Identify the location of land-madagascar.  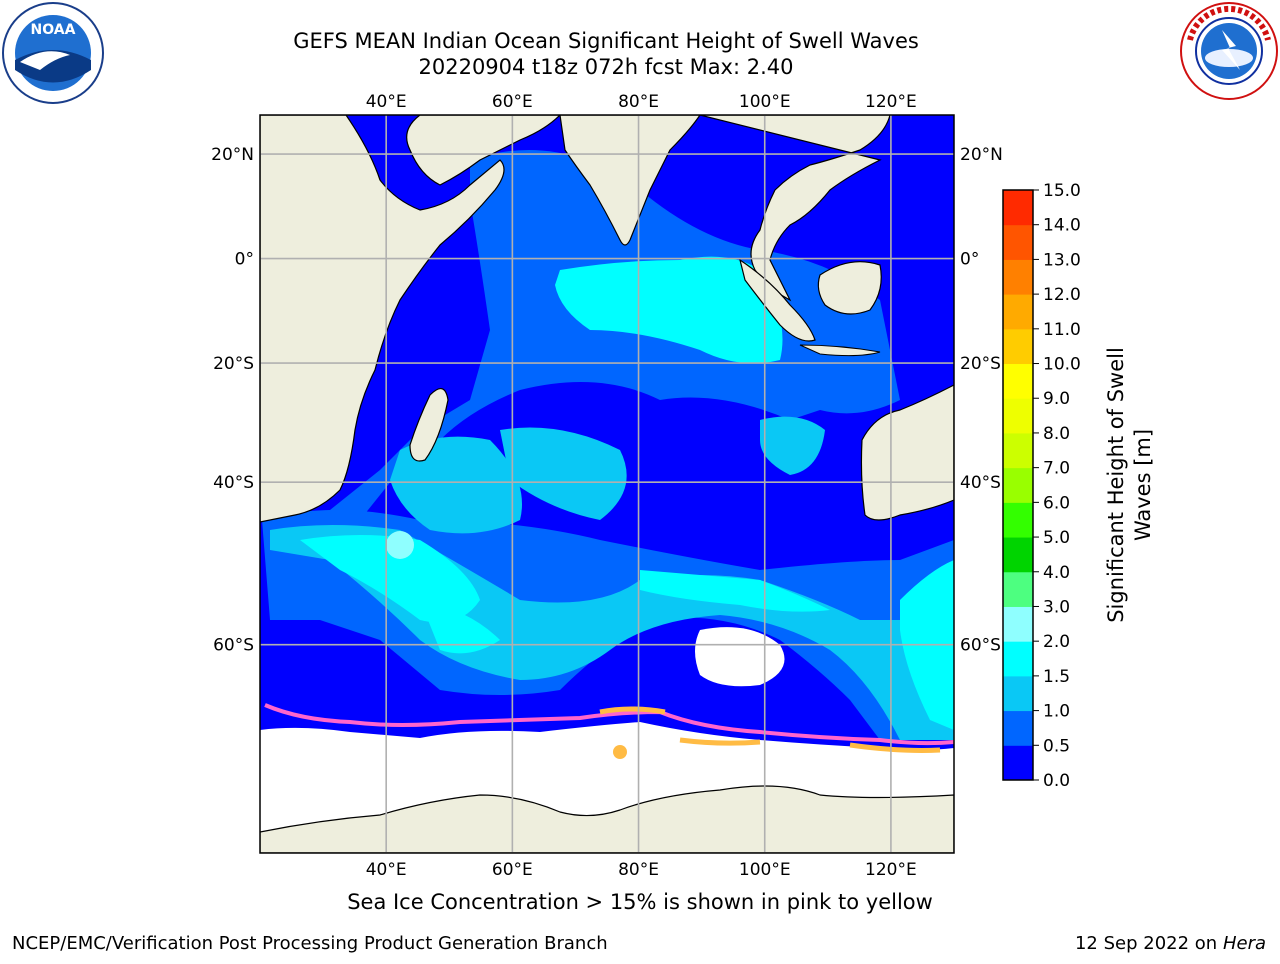
(429, 425).